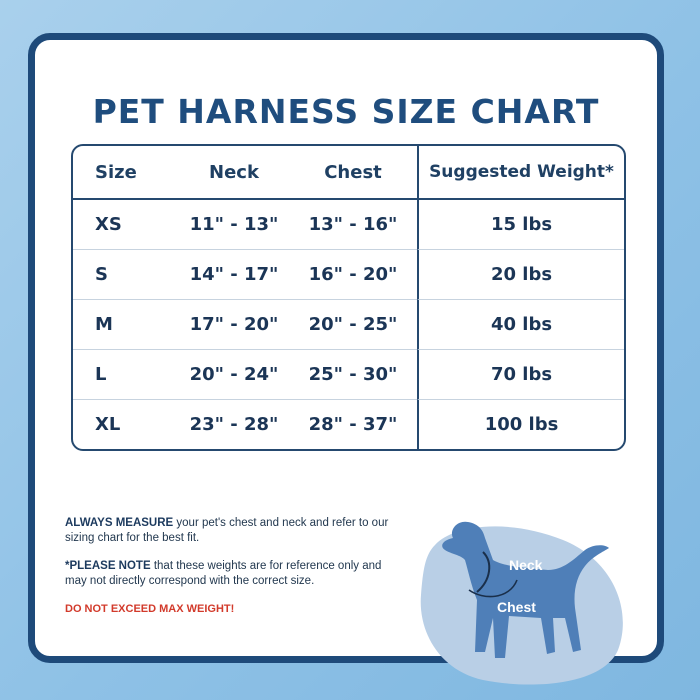  I want to click on cell-size: XS, so click(126, 225).